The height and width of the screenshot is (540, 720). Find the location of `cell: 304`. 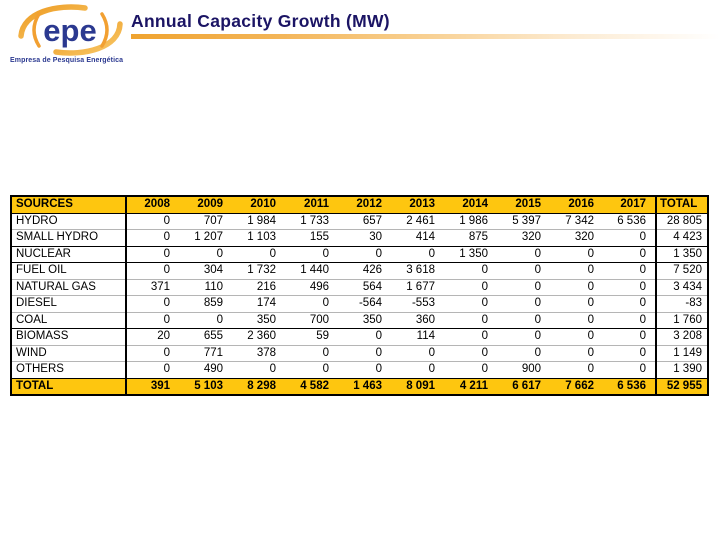

cell: 304 is located at coordinates (205, 271).